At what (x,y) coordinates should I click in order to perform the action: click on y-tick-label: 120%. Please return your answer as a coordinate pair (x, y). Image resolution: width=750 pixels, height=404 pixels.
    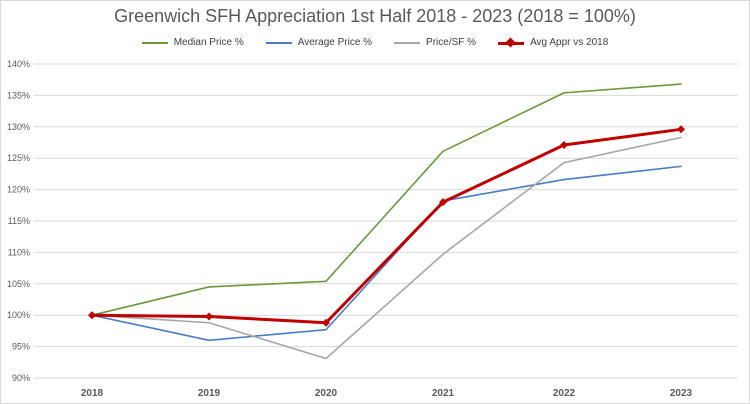
    Looking at the image, I should click on (18, 190).